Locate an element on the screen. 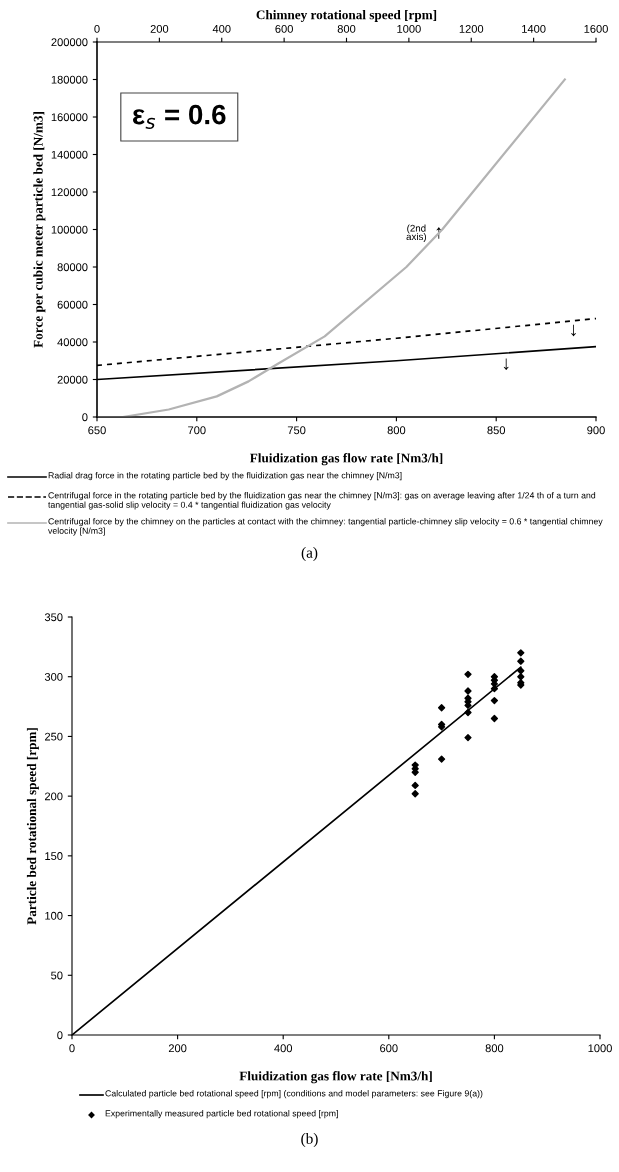 The width and height of the screenshot is (619, 1172). x2-tick-label: 1000 is located at coordinates (409, 28).